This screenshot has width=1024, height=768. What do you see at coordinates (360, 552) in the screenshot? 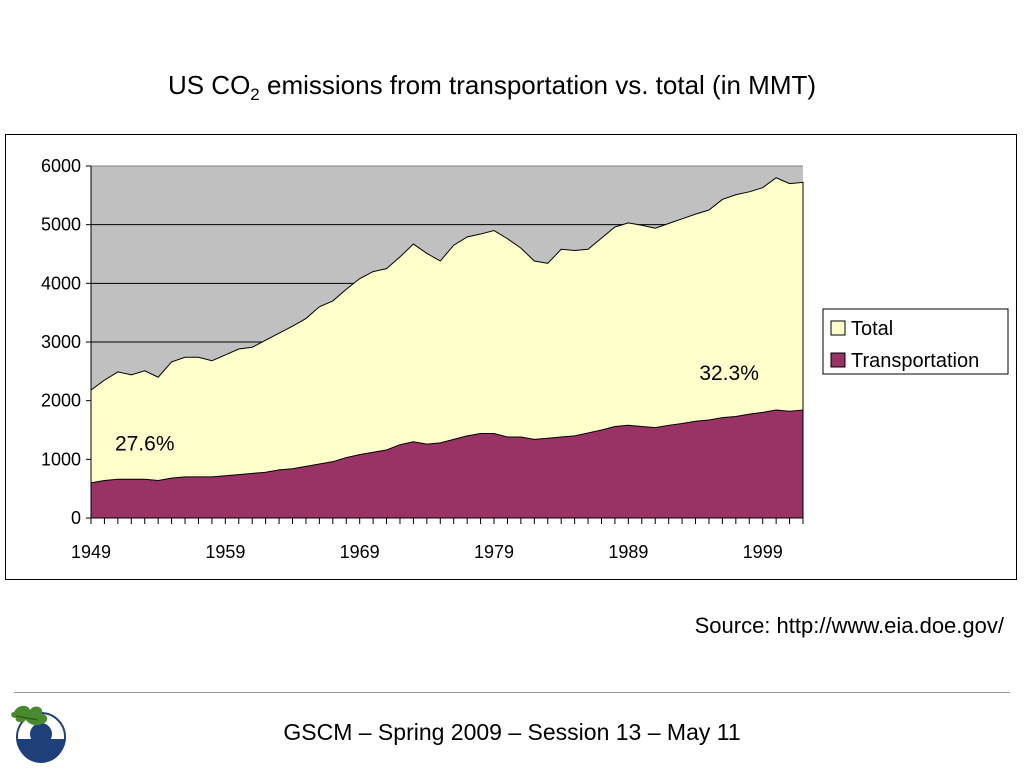
I see `x-tick-label: 1969` at bounding box center [360, 552].